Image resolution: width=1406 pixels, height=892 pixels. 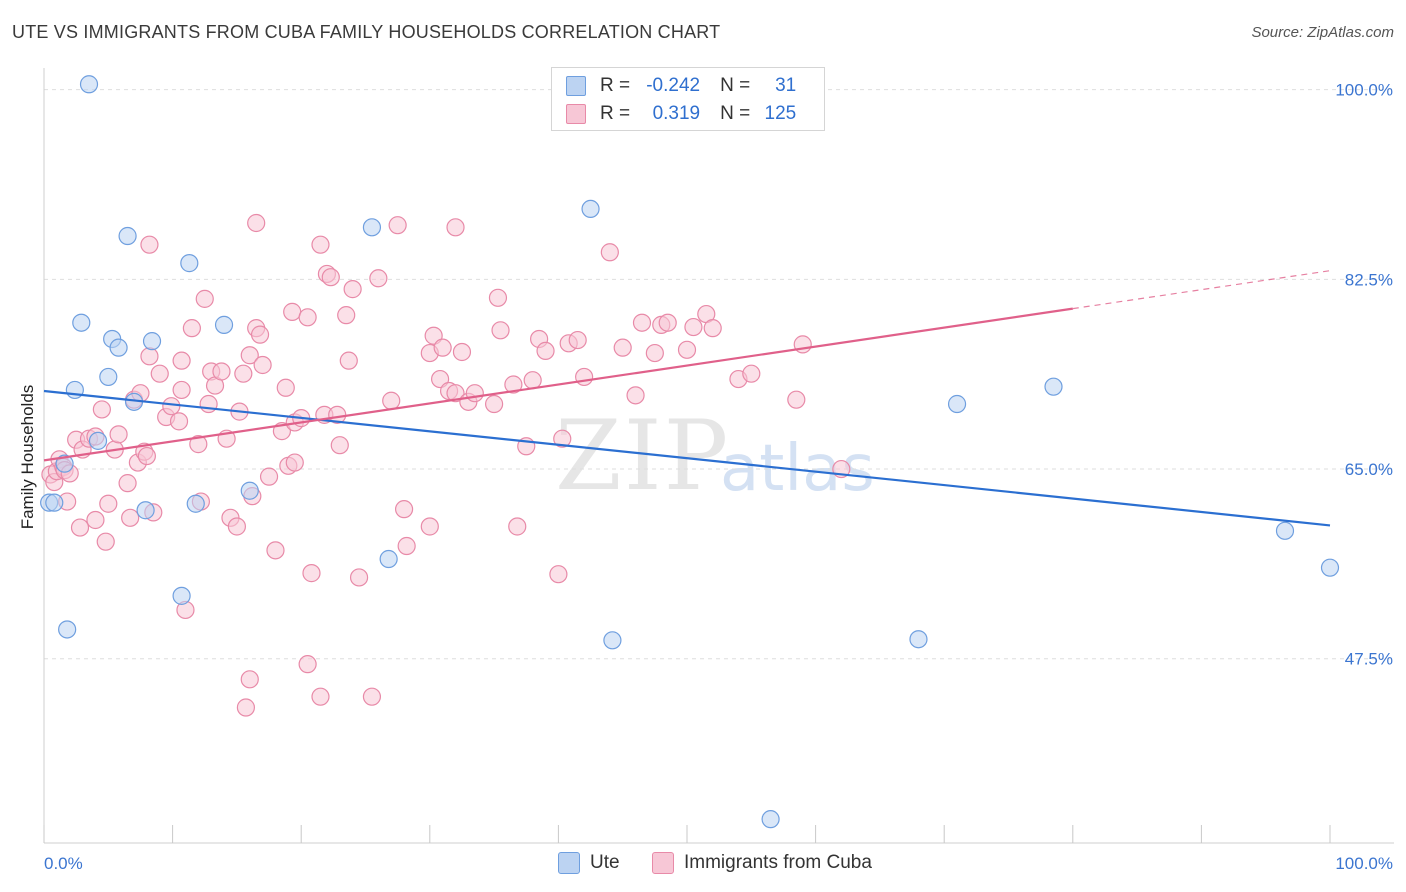 What do you see at coordinates (681, 86) in the screenshot?
I see `legend-row-ute: R = -0.242 N = 31` at bounding box center [681, 86].